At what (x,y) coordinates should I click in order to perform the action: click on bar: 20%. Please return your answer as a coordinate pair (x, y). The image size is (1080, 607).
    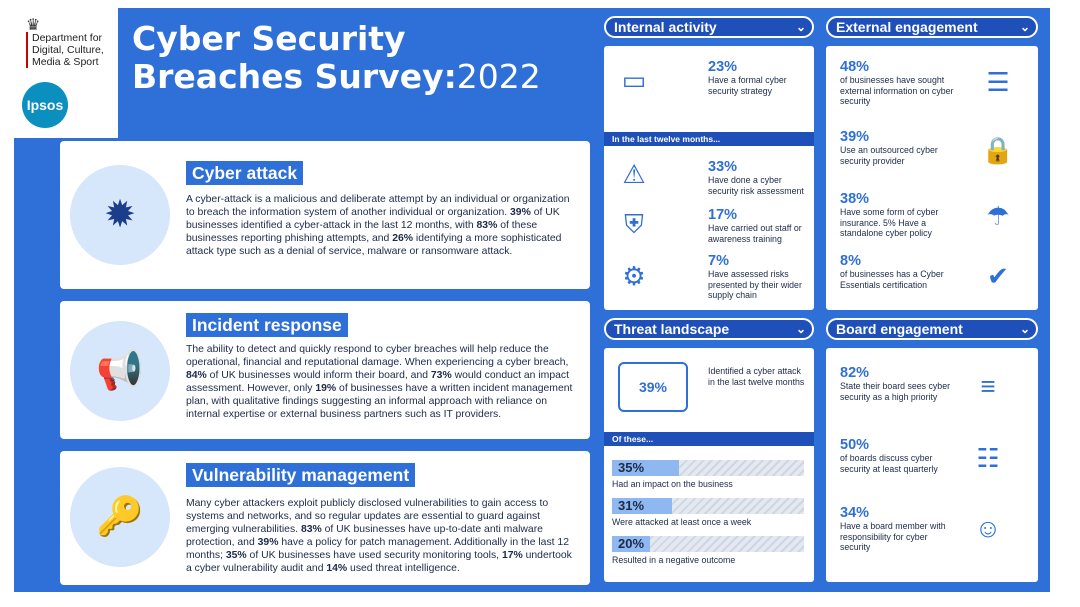
    Looking at the image, I should click on (708, 544).